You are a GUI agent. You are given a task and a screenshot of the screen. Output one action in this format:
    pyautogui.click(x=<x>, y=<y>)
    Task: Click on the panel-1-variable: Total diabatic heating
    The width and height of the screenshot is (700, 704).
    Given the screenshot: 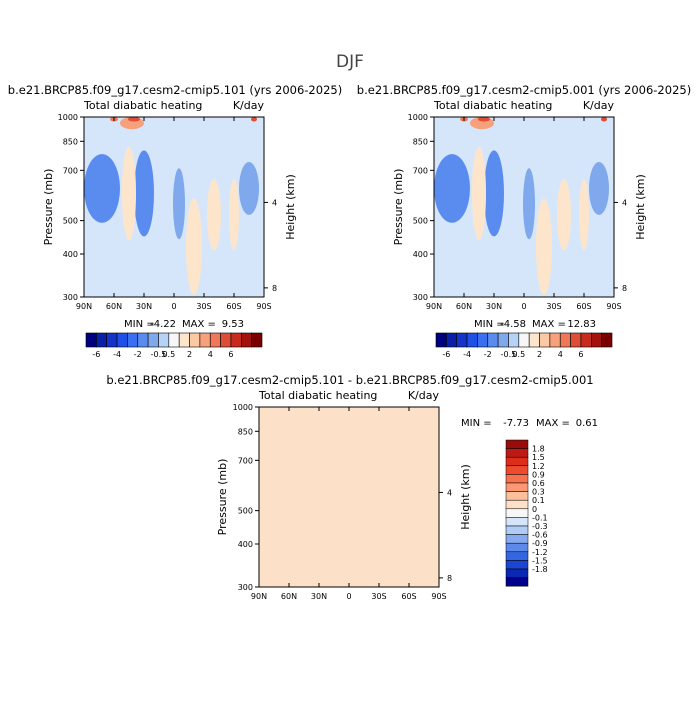 What is the action you would take?
    pyautogui.click(x=142, y=105)
    